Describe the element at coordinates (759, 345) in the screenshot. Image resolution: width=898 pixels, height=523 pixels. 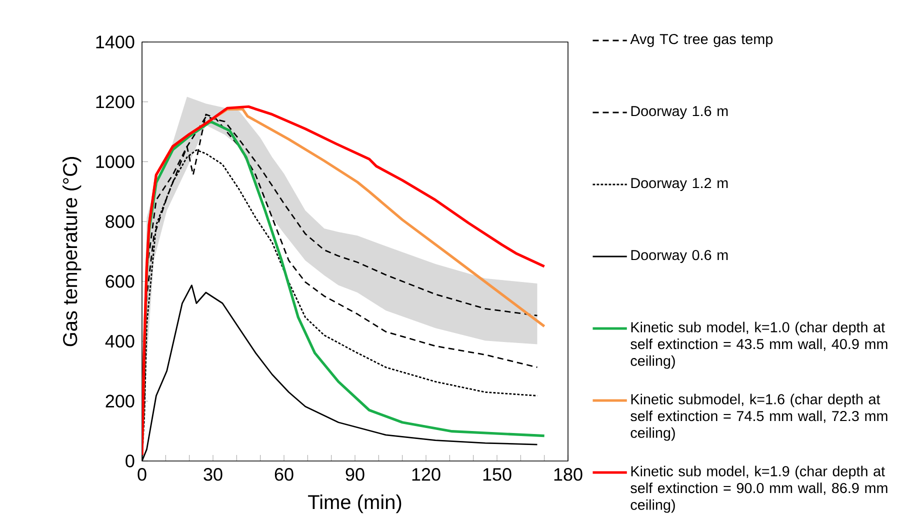
I see `legend-label: Kinetic sub model, k=1.0 (char depth at self extinction = 43.5 mm wall, 40.9 mm ceiling)` at that location.